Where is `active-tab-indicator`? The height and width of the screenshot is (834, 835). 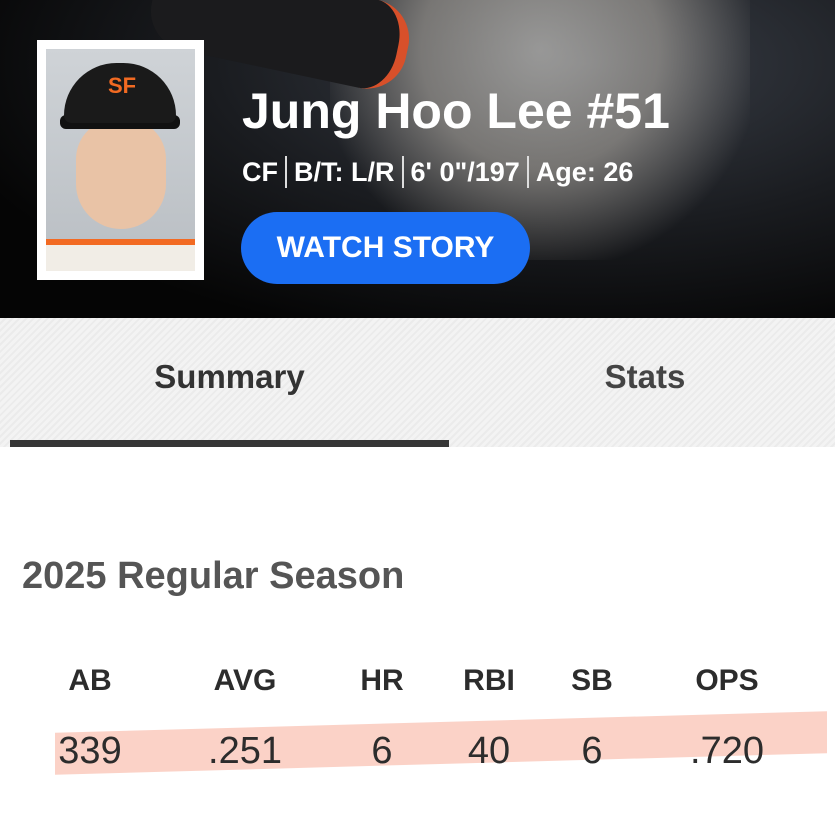
active-tab-indicator is located at coordinates (229, 443).